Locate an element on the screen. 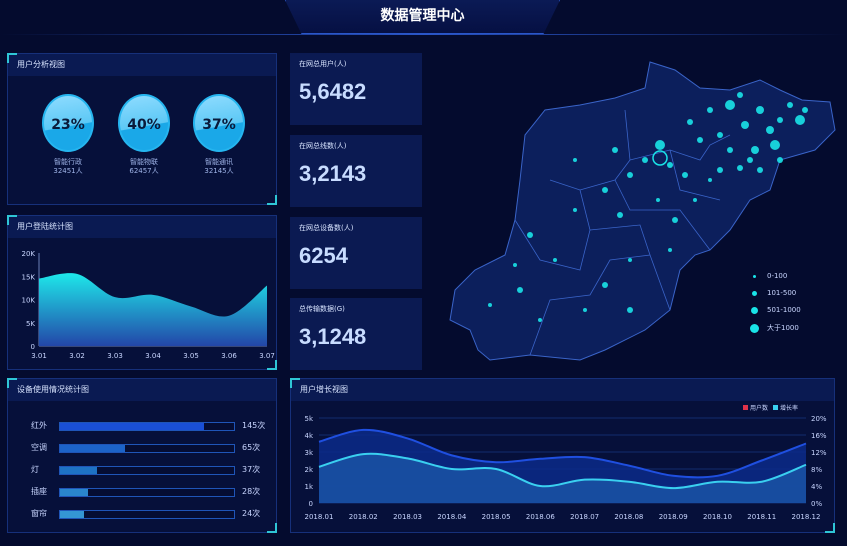 This screenshot has height=546, width=847. x-tick-label: 2018.02 is located at coordinates (363, 517).